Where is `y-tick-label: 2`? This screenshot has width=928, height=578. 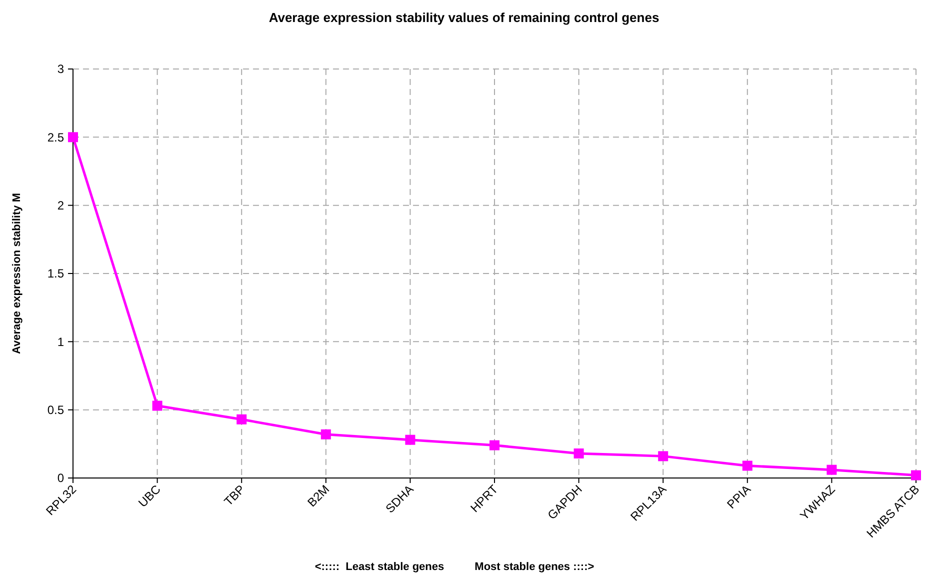
y-tick-label: 2 is located at coordinates (60, 205).